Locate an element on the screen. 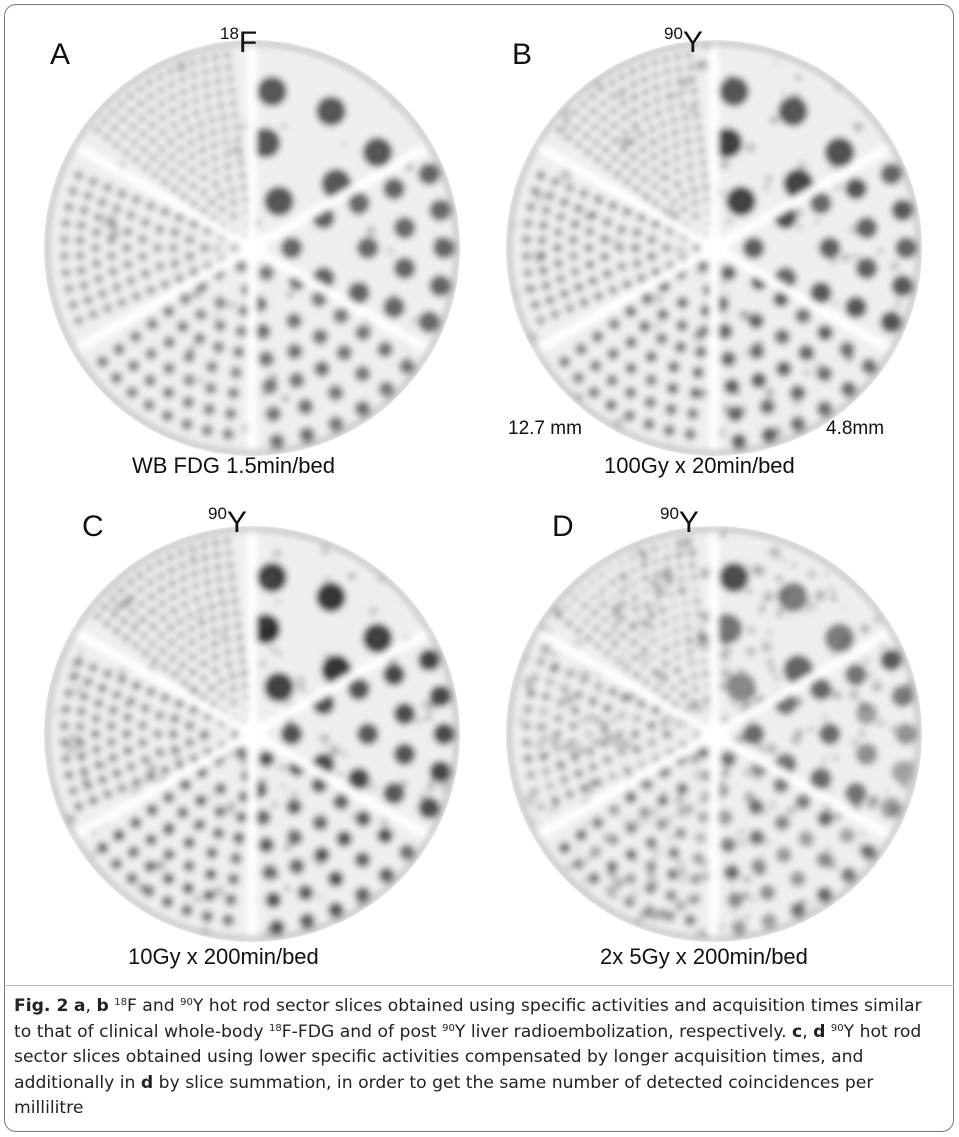 The height and width of the screenshot is (1137, 959). rod-size-small-label: 4.8mm is located at coordinates (855, 428).